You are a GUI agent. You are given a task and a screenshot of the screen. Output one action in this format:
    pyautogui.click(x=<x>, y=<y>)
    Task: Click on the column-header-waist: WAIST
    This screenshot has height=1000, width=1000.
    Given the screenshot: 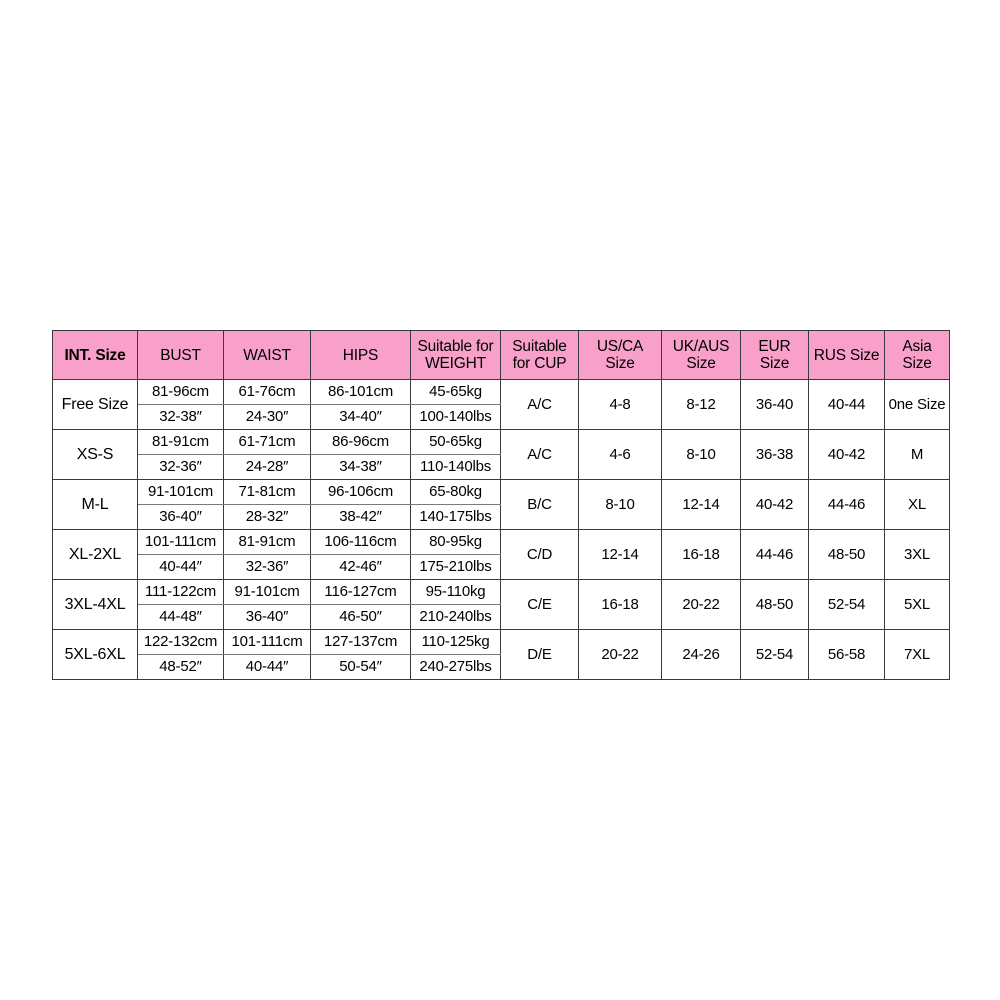 What is the action you would take?
    pyautogui.click(x=267, y=355)
    